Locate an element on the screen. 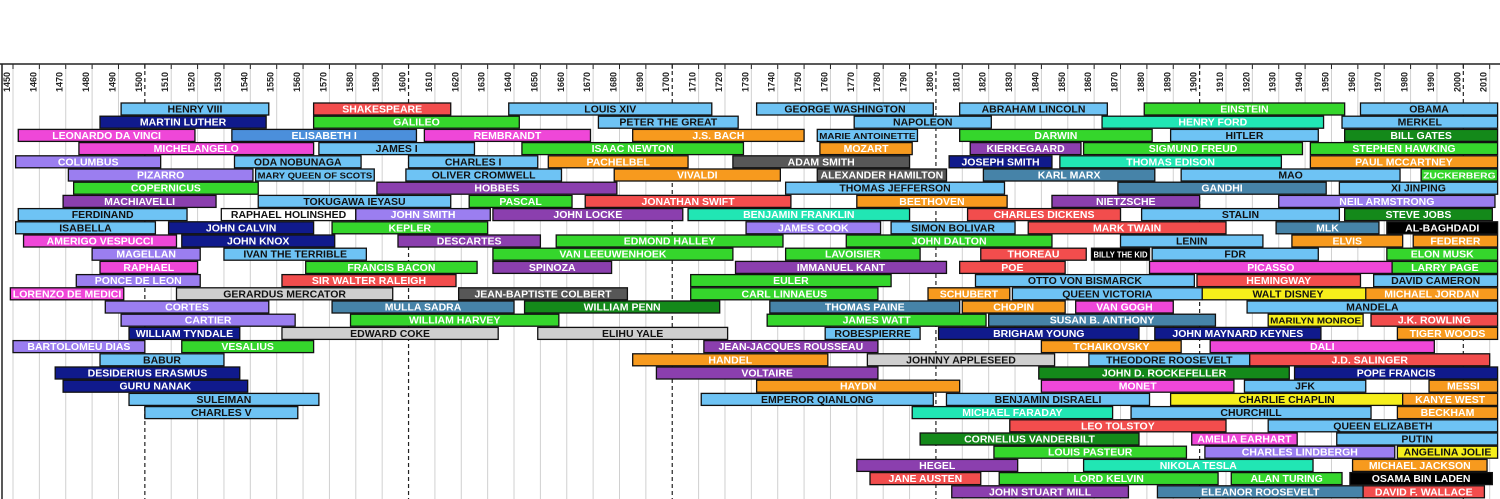 The image size is (1500, 499). x-tick-label: 1800 is located at coordinates (930, 82).